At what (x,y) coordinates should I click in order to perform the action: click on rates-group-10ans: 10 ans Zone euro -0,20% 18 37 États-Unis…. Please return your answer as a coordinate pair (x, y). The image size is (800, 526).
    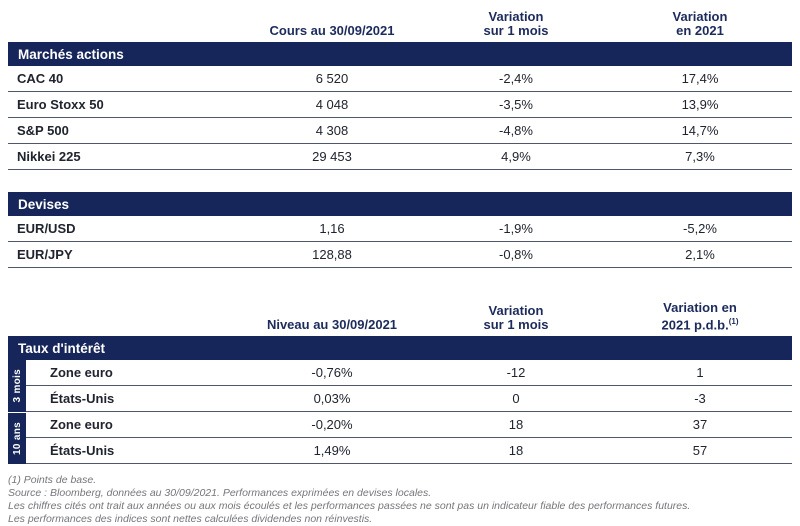
    Looking at the image, I should click on (400, 438).